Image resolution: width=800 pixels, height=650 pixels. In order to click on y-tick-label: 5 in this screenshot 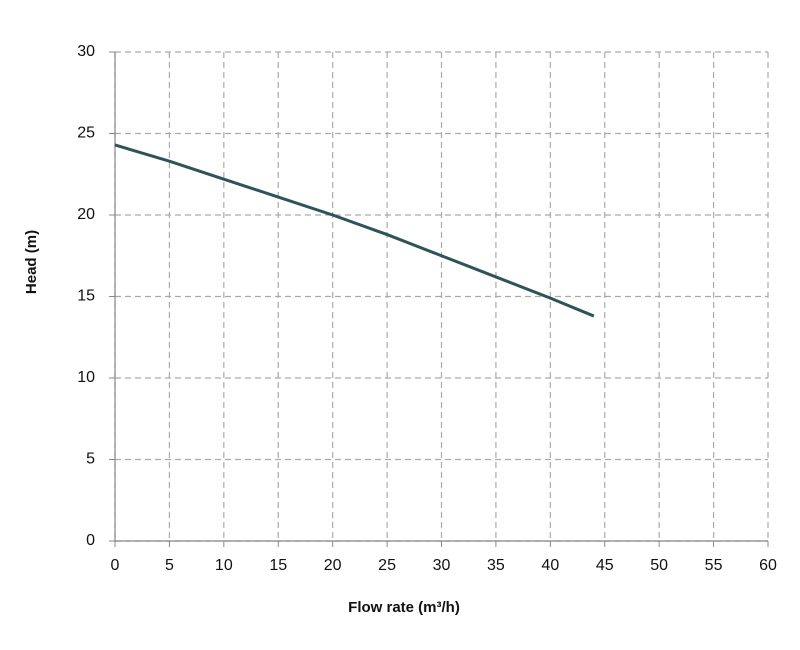, I will do `click(90, 459)`.